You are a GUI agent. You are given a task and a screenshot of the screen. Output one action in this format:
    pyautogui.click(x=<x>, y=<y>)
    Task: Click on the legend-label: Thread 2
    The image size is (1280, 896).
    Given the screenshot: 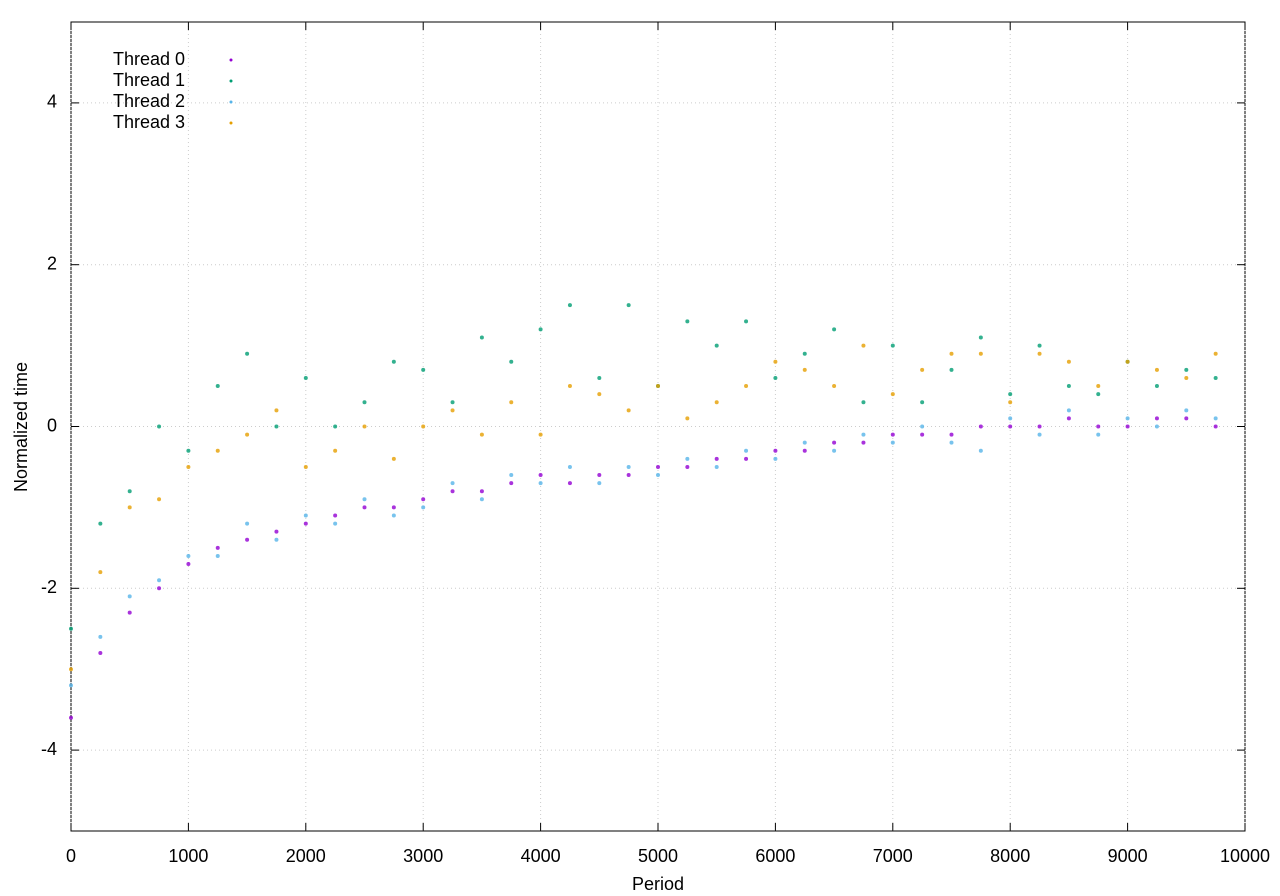 What is the action you would take?
    pyautogui.click(x=149, y=101)
    